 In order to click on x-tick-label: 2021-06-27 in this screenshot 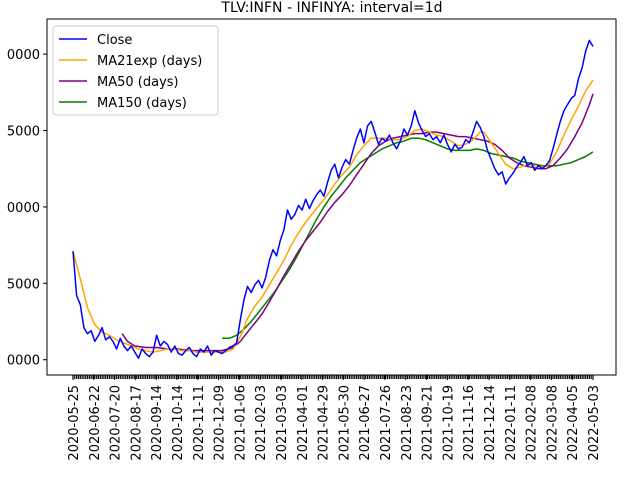, I will do `click(365, 423)`.